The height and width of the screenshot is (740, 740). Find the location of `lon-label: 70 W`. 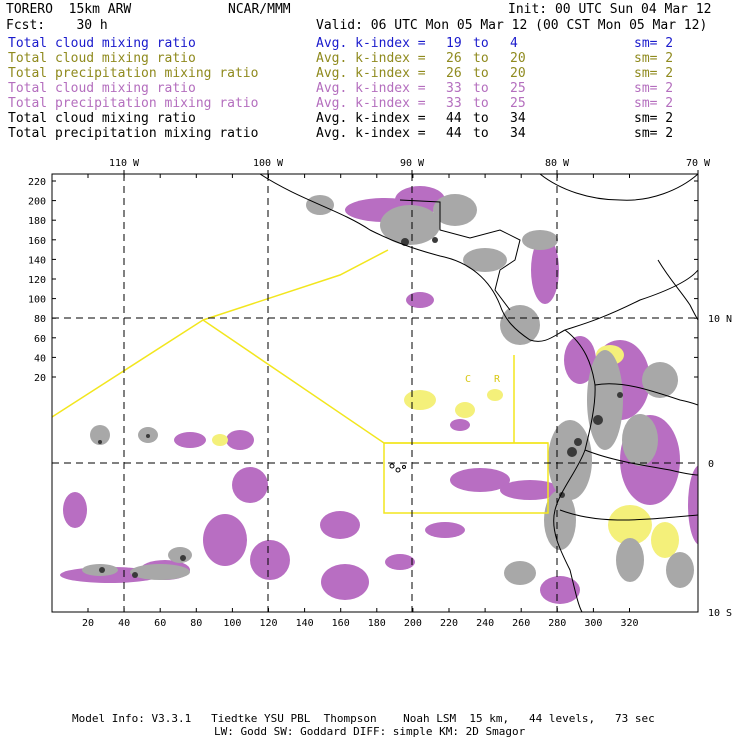

lon-label: 70 W is located at coordinates (698, 163).